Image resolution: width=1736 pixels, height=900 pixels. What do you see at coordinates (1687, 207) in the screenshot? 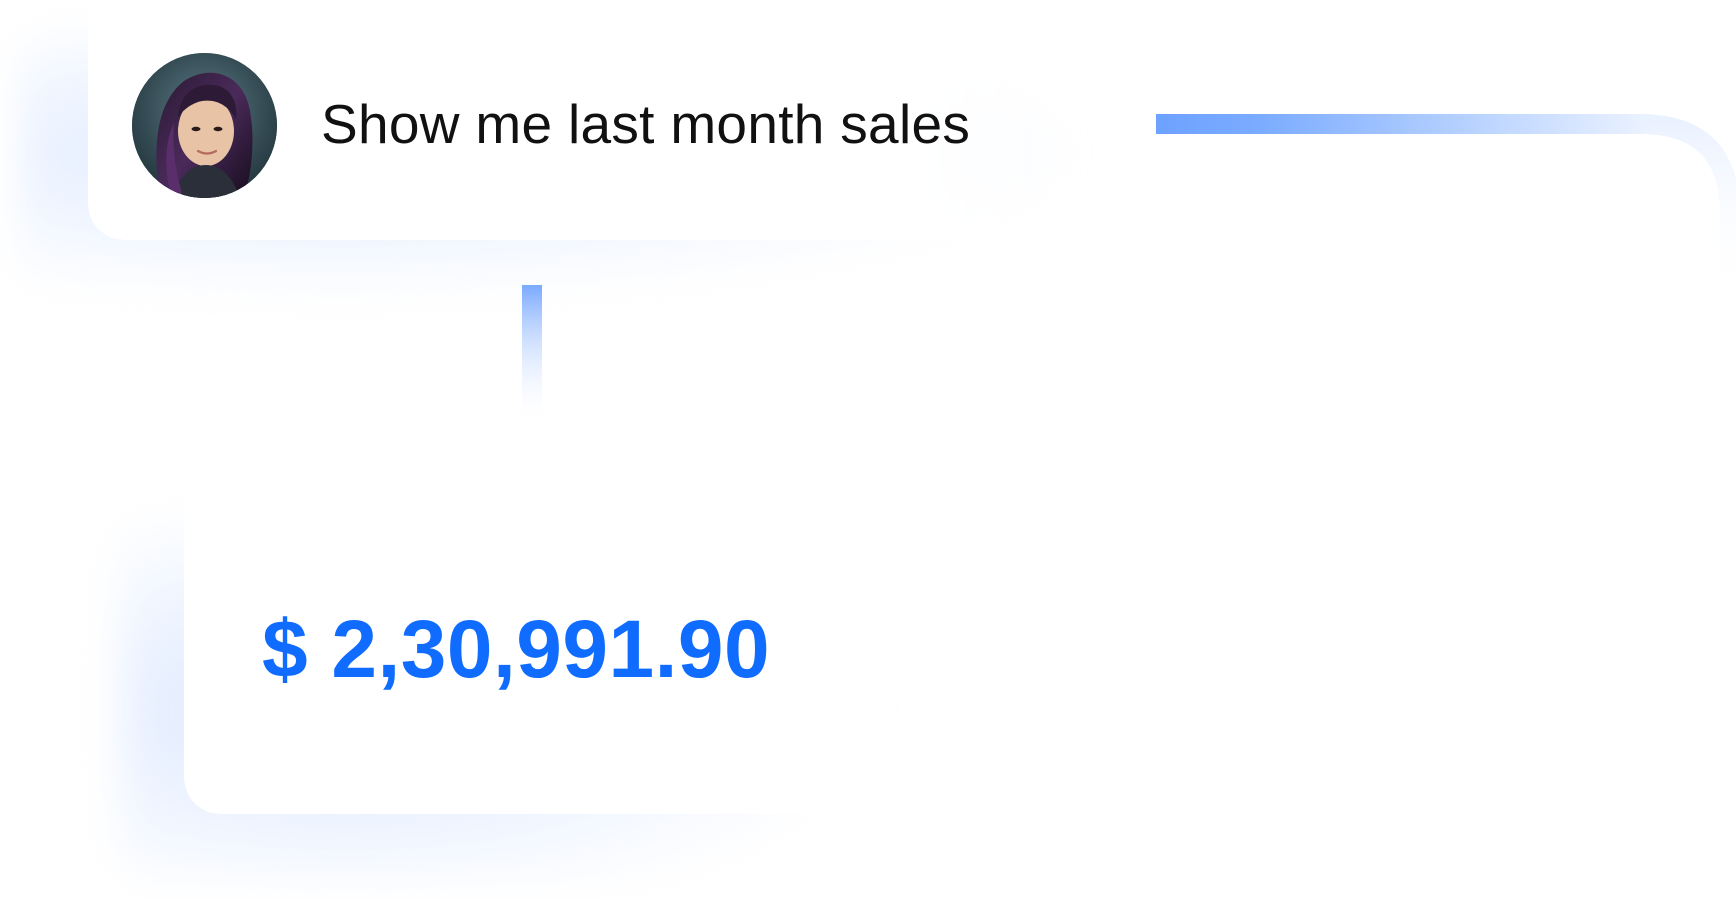
I see `curve-connector` at bounding box center [1687, 207].